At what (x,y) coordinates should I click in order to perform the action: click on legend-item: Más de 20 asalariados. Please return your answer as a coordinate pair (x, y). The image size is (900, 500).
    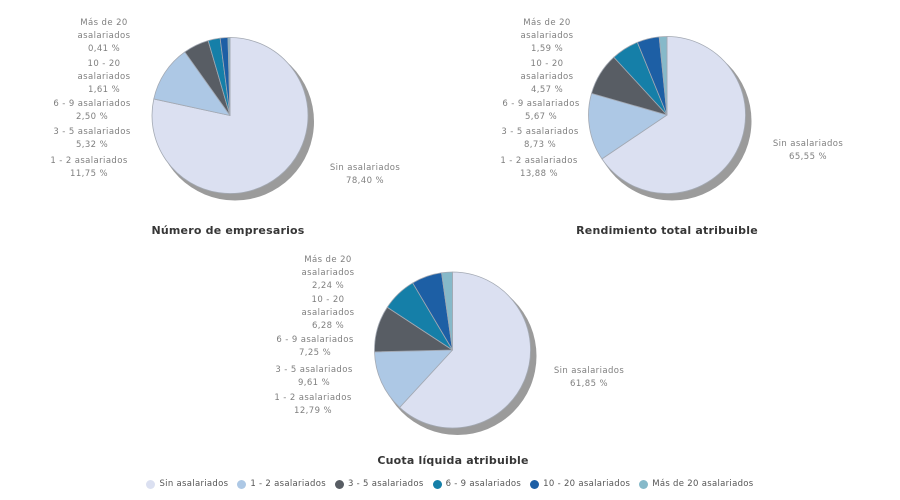
    Looking at the image, I should click on (696, 484).